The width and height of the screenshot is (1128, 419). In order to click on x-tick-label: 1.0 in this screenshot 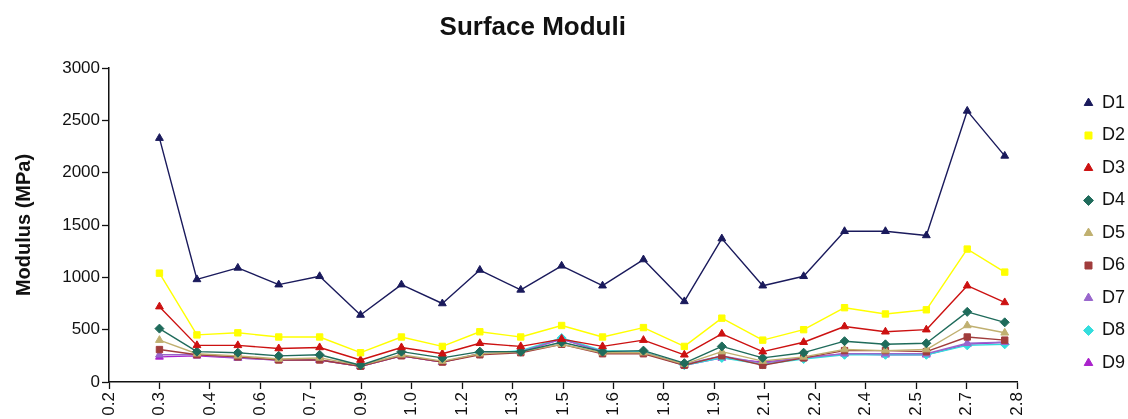, I will do `click(411, 404)`.